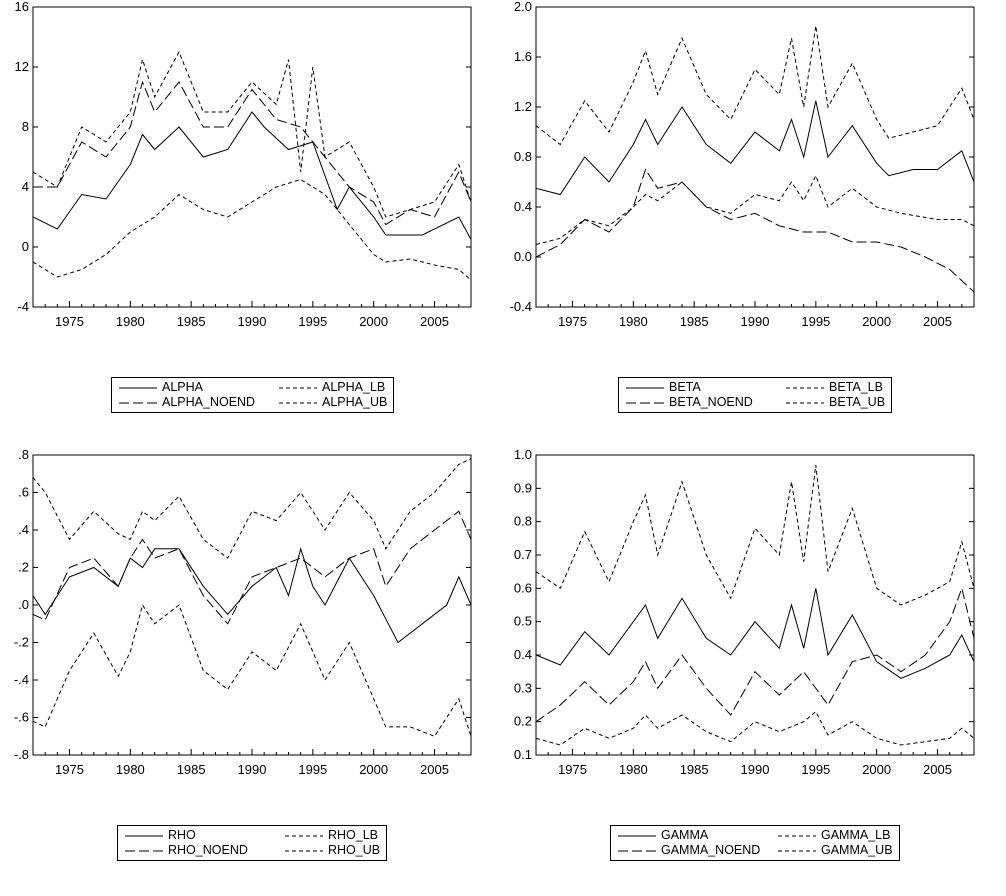 This screenshot has width=1006, height=896. I want to click on y-tick-label: 0.9, so click(523, 487).